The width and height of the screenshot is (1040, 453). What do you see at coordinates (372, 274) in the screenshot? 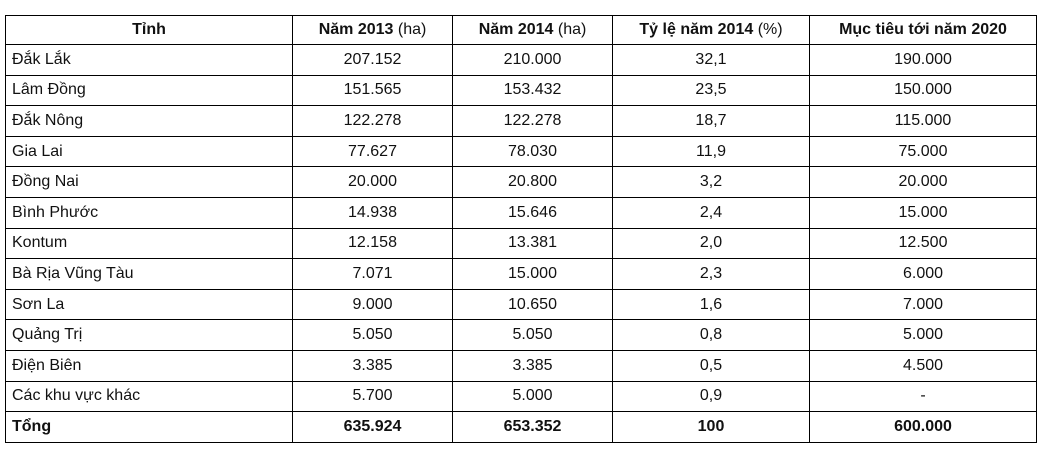
I see `cell-area-2013: 7.071` at bounding box center [372, 274].